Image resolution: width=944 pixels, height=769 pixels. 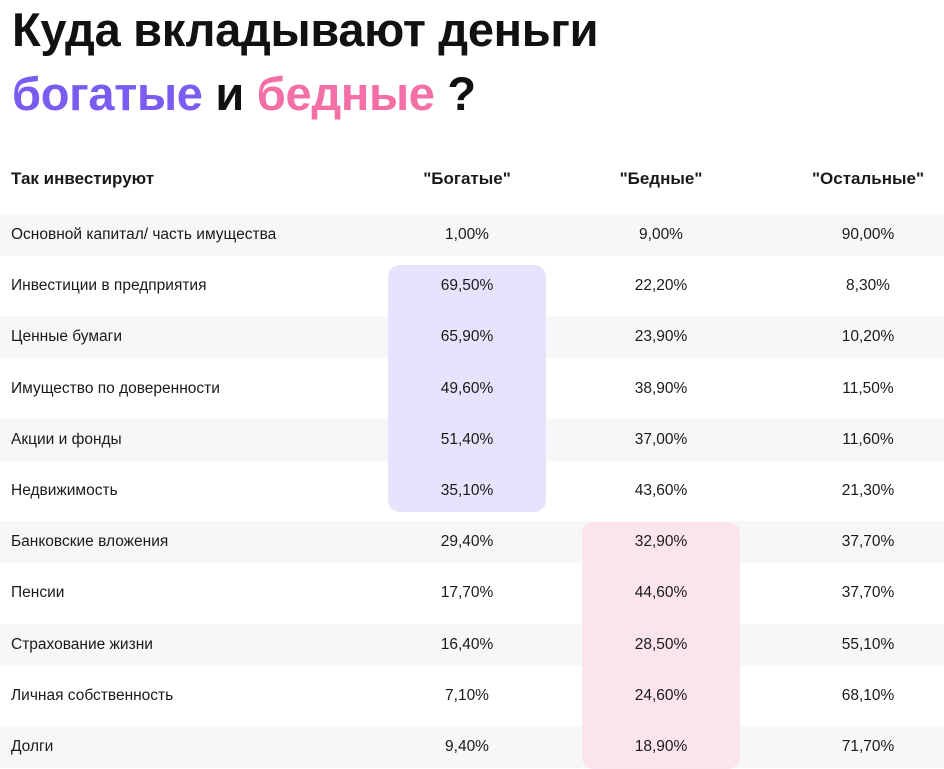 I want to click on rich-value: 1,00%, so click(x=467, y=234).